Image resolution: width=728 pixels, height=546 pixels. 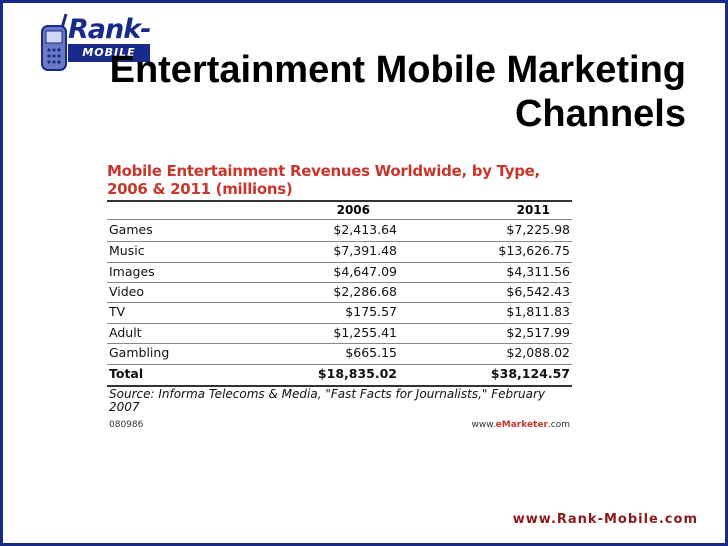 I want to click on rank-mobile-logo: Rank- MOBILE, so click(x=96, y=44).